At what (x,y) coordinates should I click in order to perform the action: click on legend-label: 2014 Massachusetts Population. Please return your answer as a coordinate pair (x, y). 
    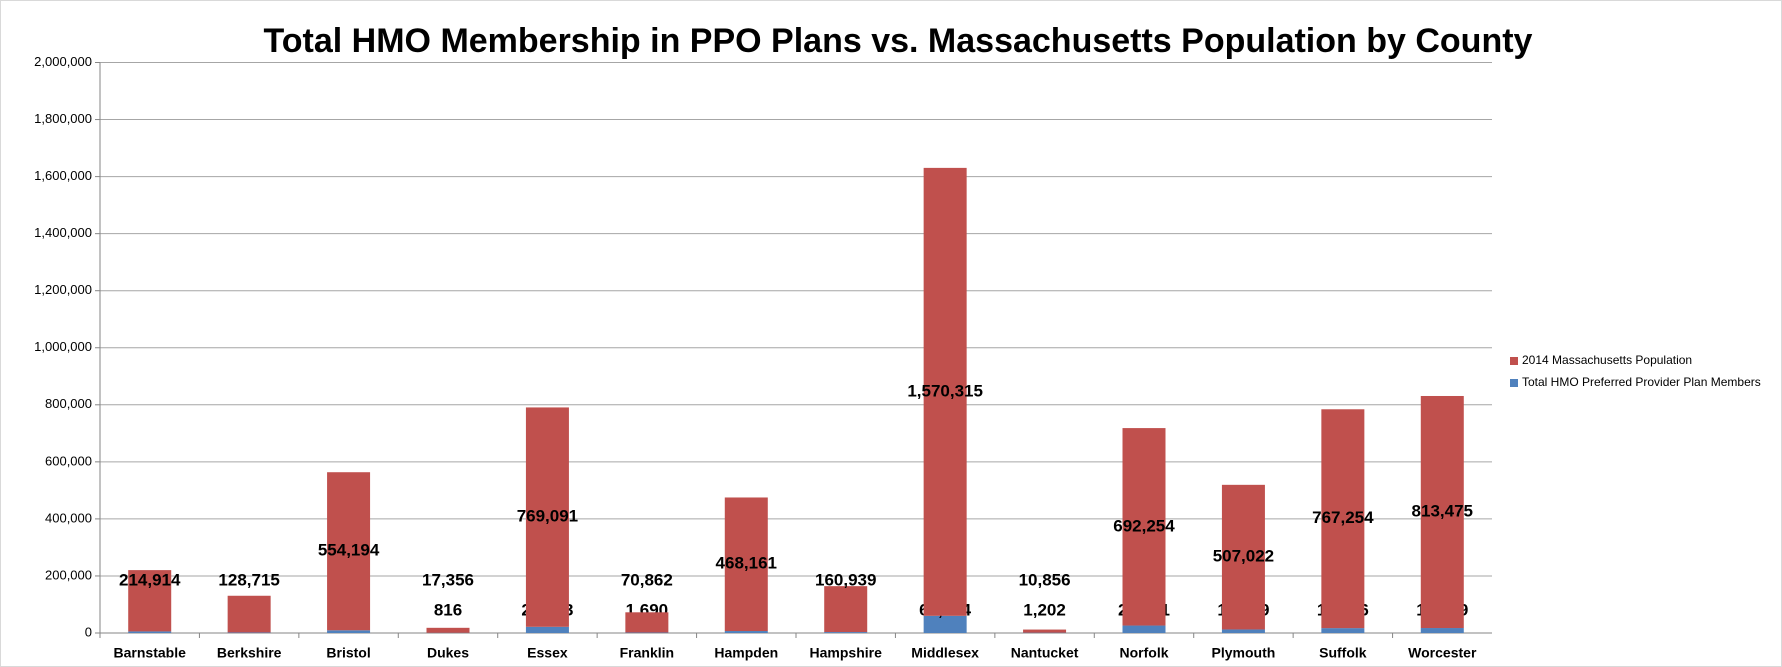
    Looking at the image, I should click on (1607, 360).